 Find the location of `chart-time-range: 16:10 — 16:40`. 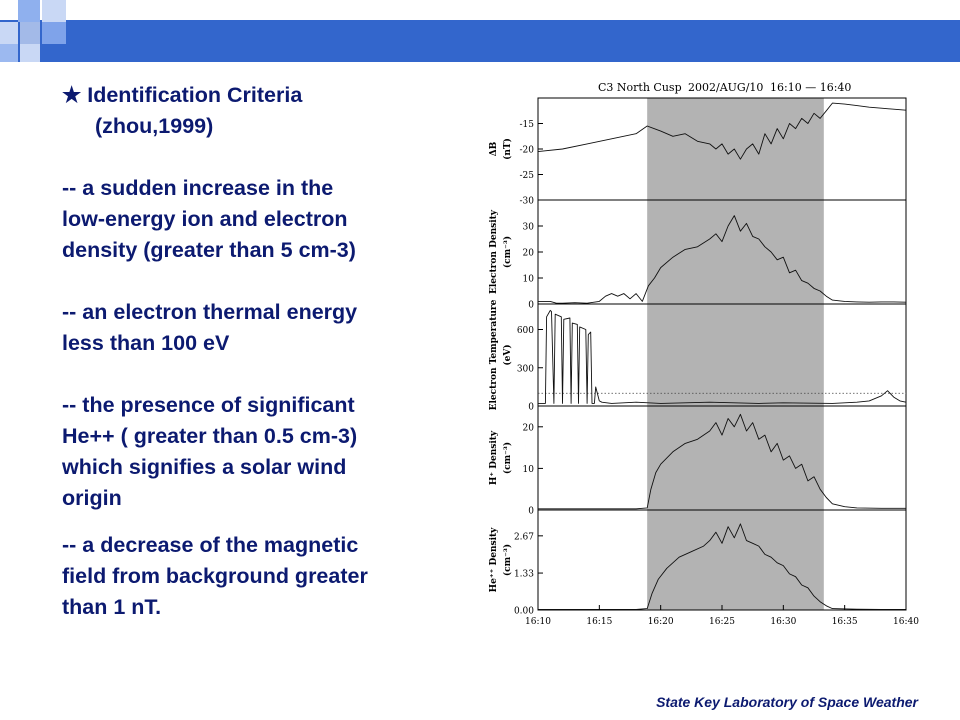

chart-time-range: 16:10 — 16:40 is located at coordinates (810, 87).